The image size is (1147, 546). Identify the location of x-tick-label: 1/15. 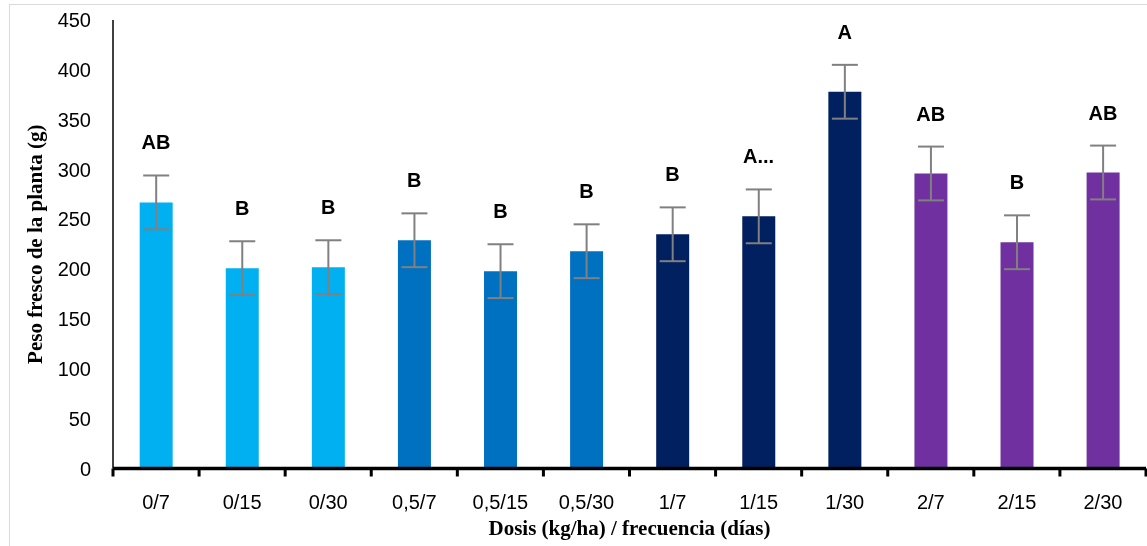
(759, 501).